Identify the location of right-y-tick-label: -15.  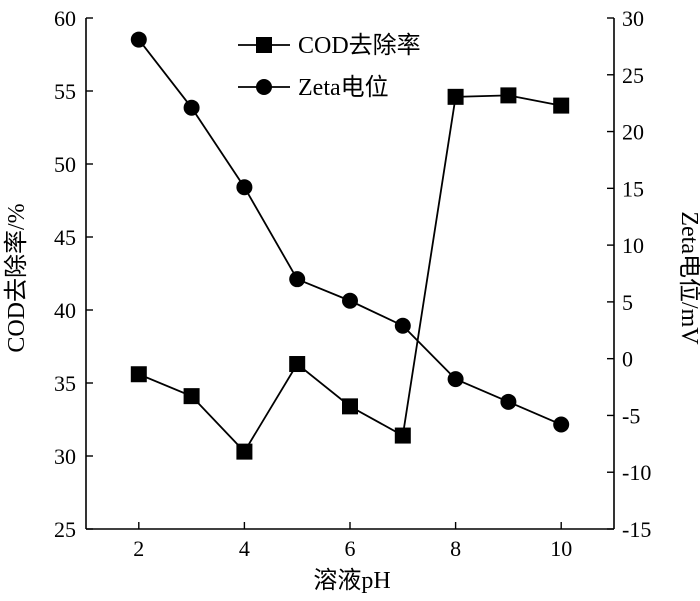
(636, 529).